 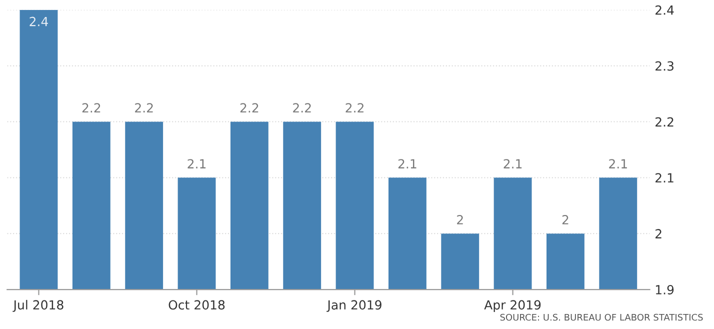 I want to click on y-tick-label: 2.3, so click(x=665, y=66).